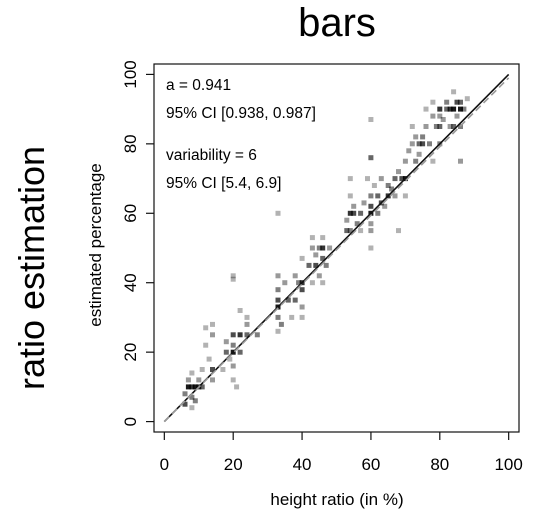 The width and height of the screenshot is (541, 516). I want to click on y-tick-label: 60, so click(130, 213).